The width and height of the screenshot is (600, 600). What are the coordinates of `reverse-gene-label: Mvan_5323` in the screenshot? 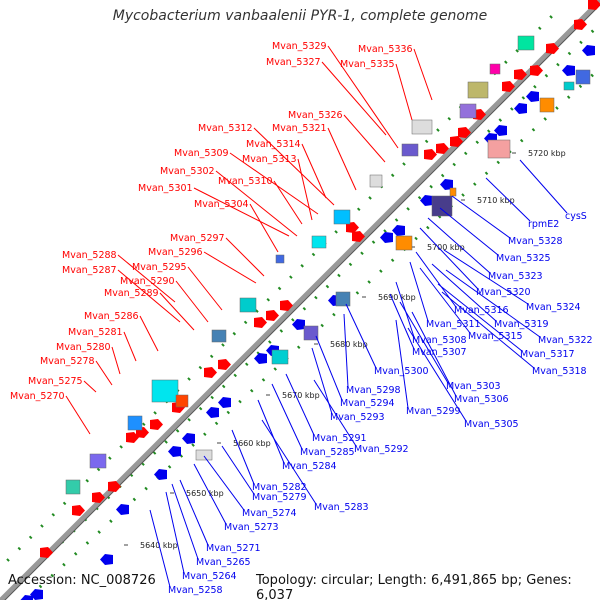 It's located at (515, 276).